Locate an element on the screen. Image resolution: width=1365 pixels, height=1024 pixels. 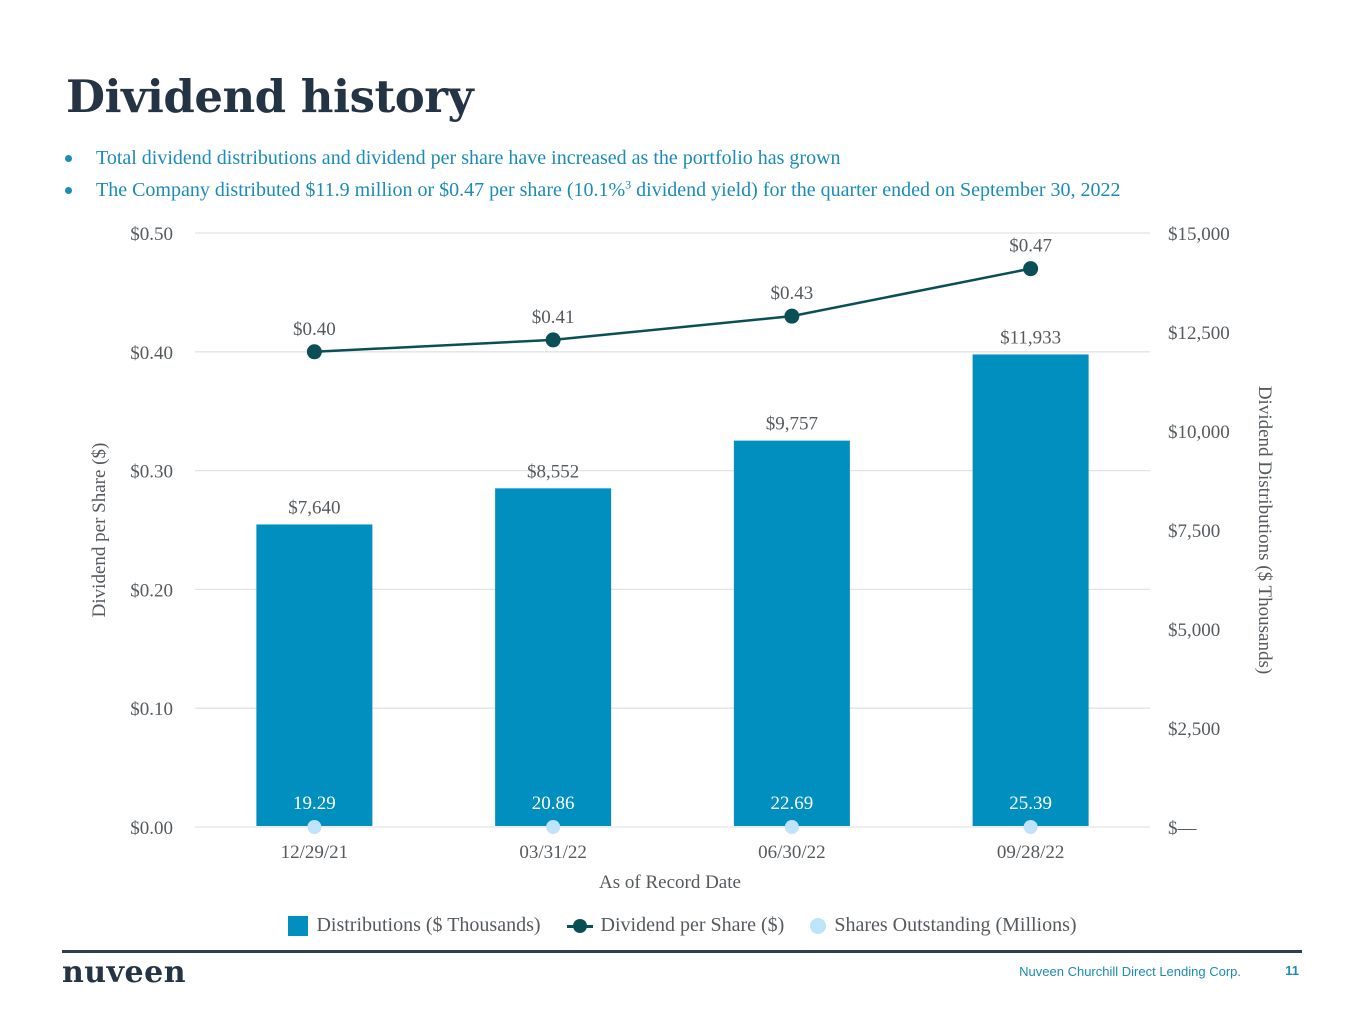
y-tick-label: $0.00 is located at coordinates (151, 828).